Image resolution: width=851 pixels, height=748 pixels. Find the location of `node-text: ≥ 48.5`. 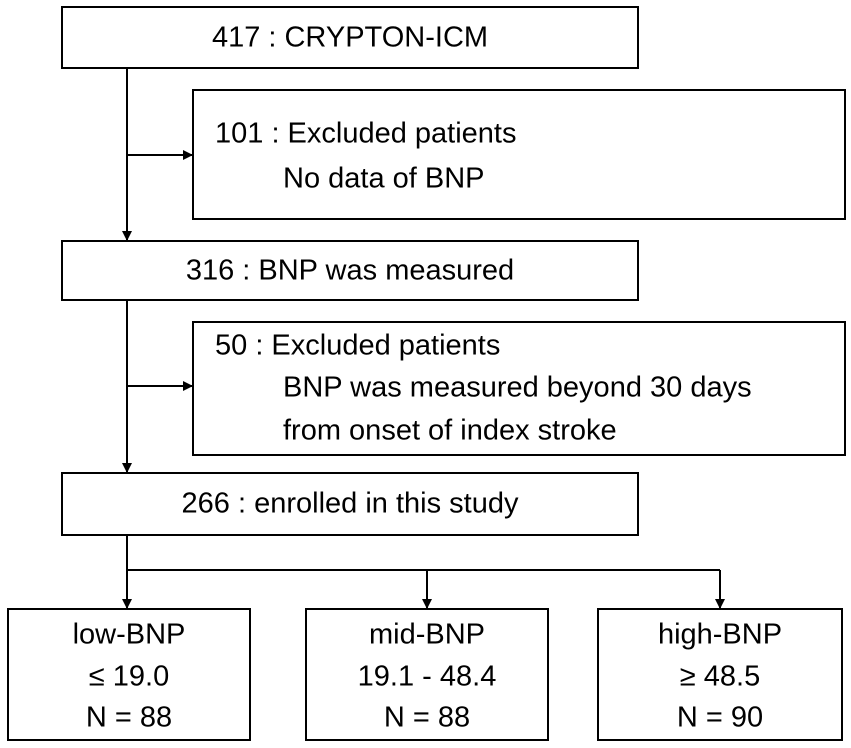

node-text: ≥ 48.5 is located at coordinates (720, 677).